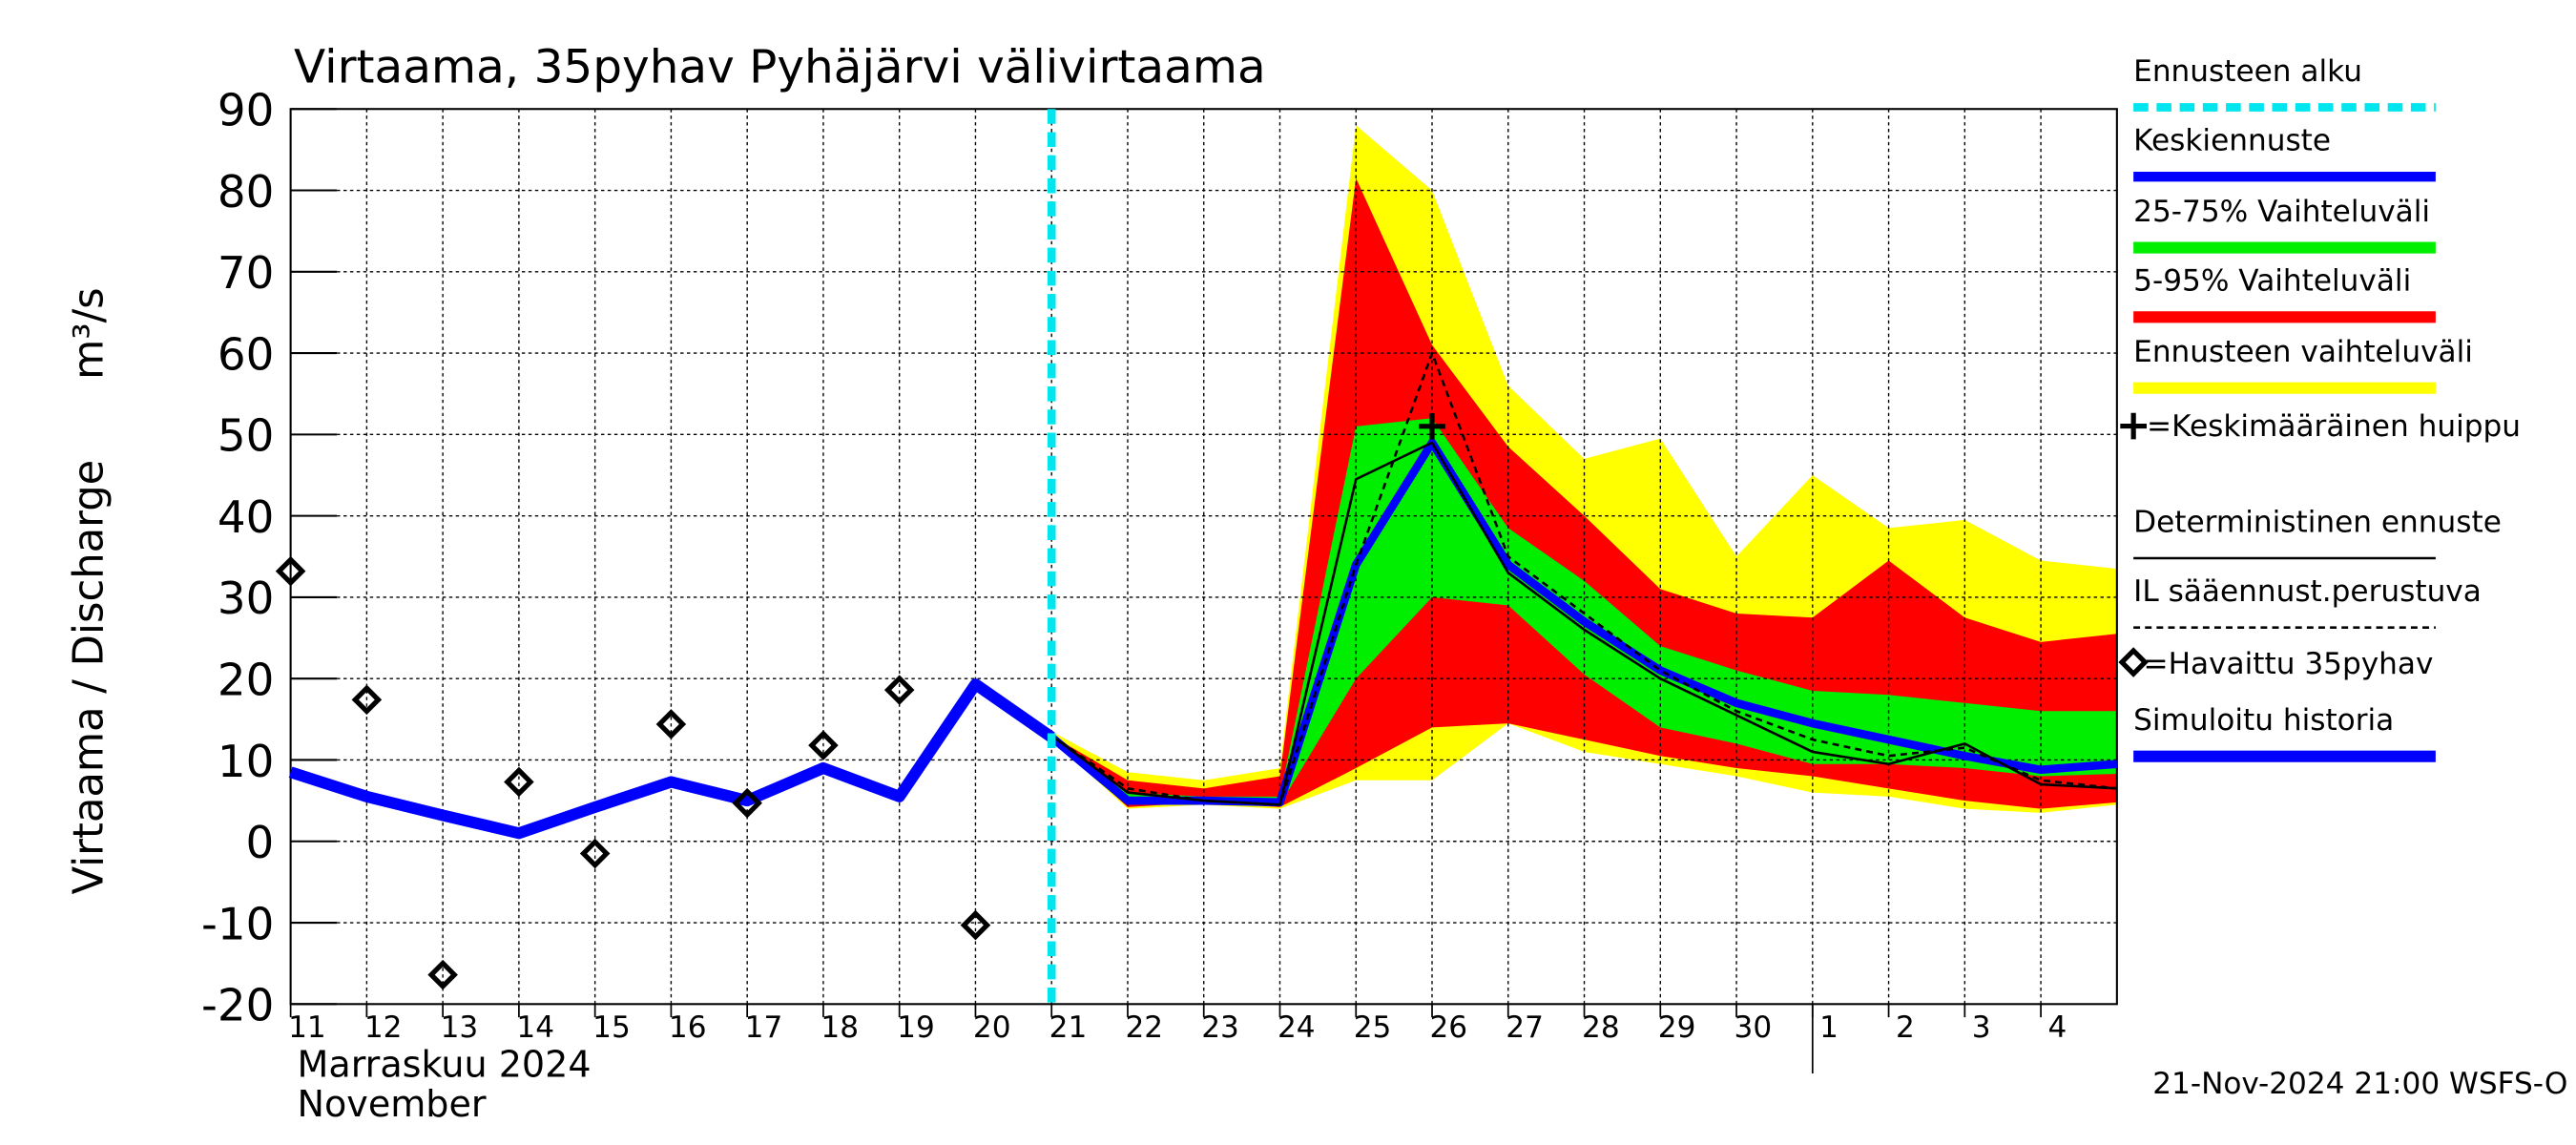 This screenshot has width=2576, height=1145. Describe the element at coordinates (1297, 1027) in the screenshot. I see `x-tick-label: 24` at that location.